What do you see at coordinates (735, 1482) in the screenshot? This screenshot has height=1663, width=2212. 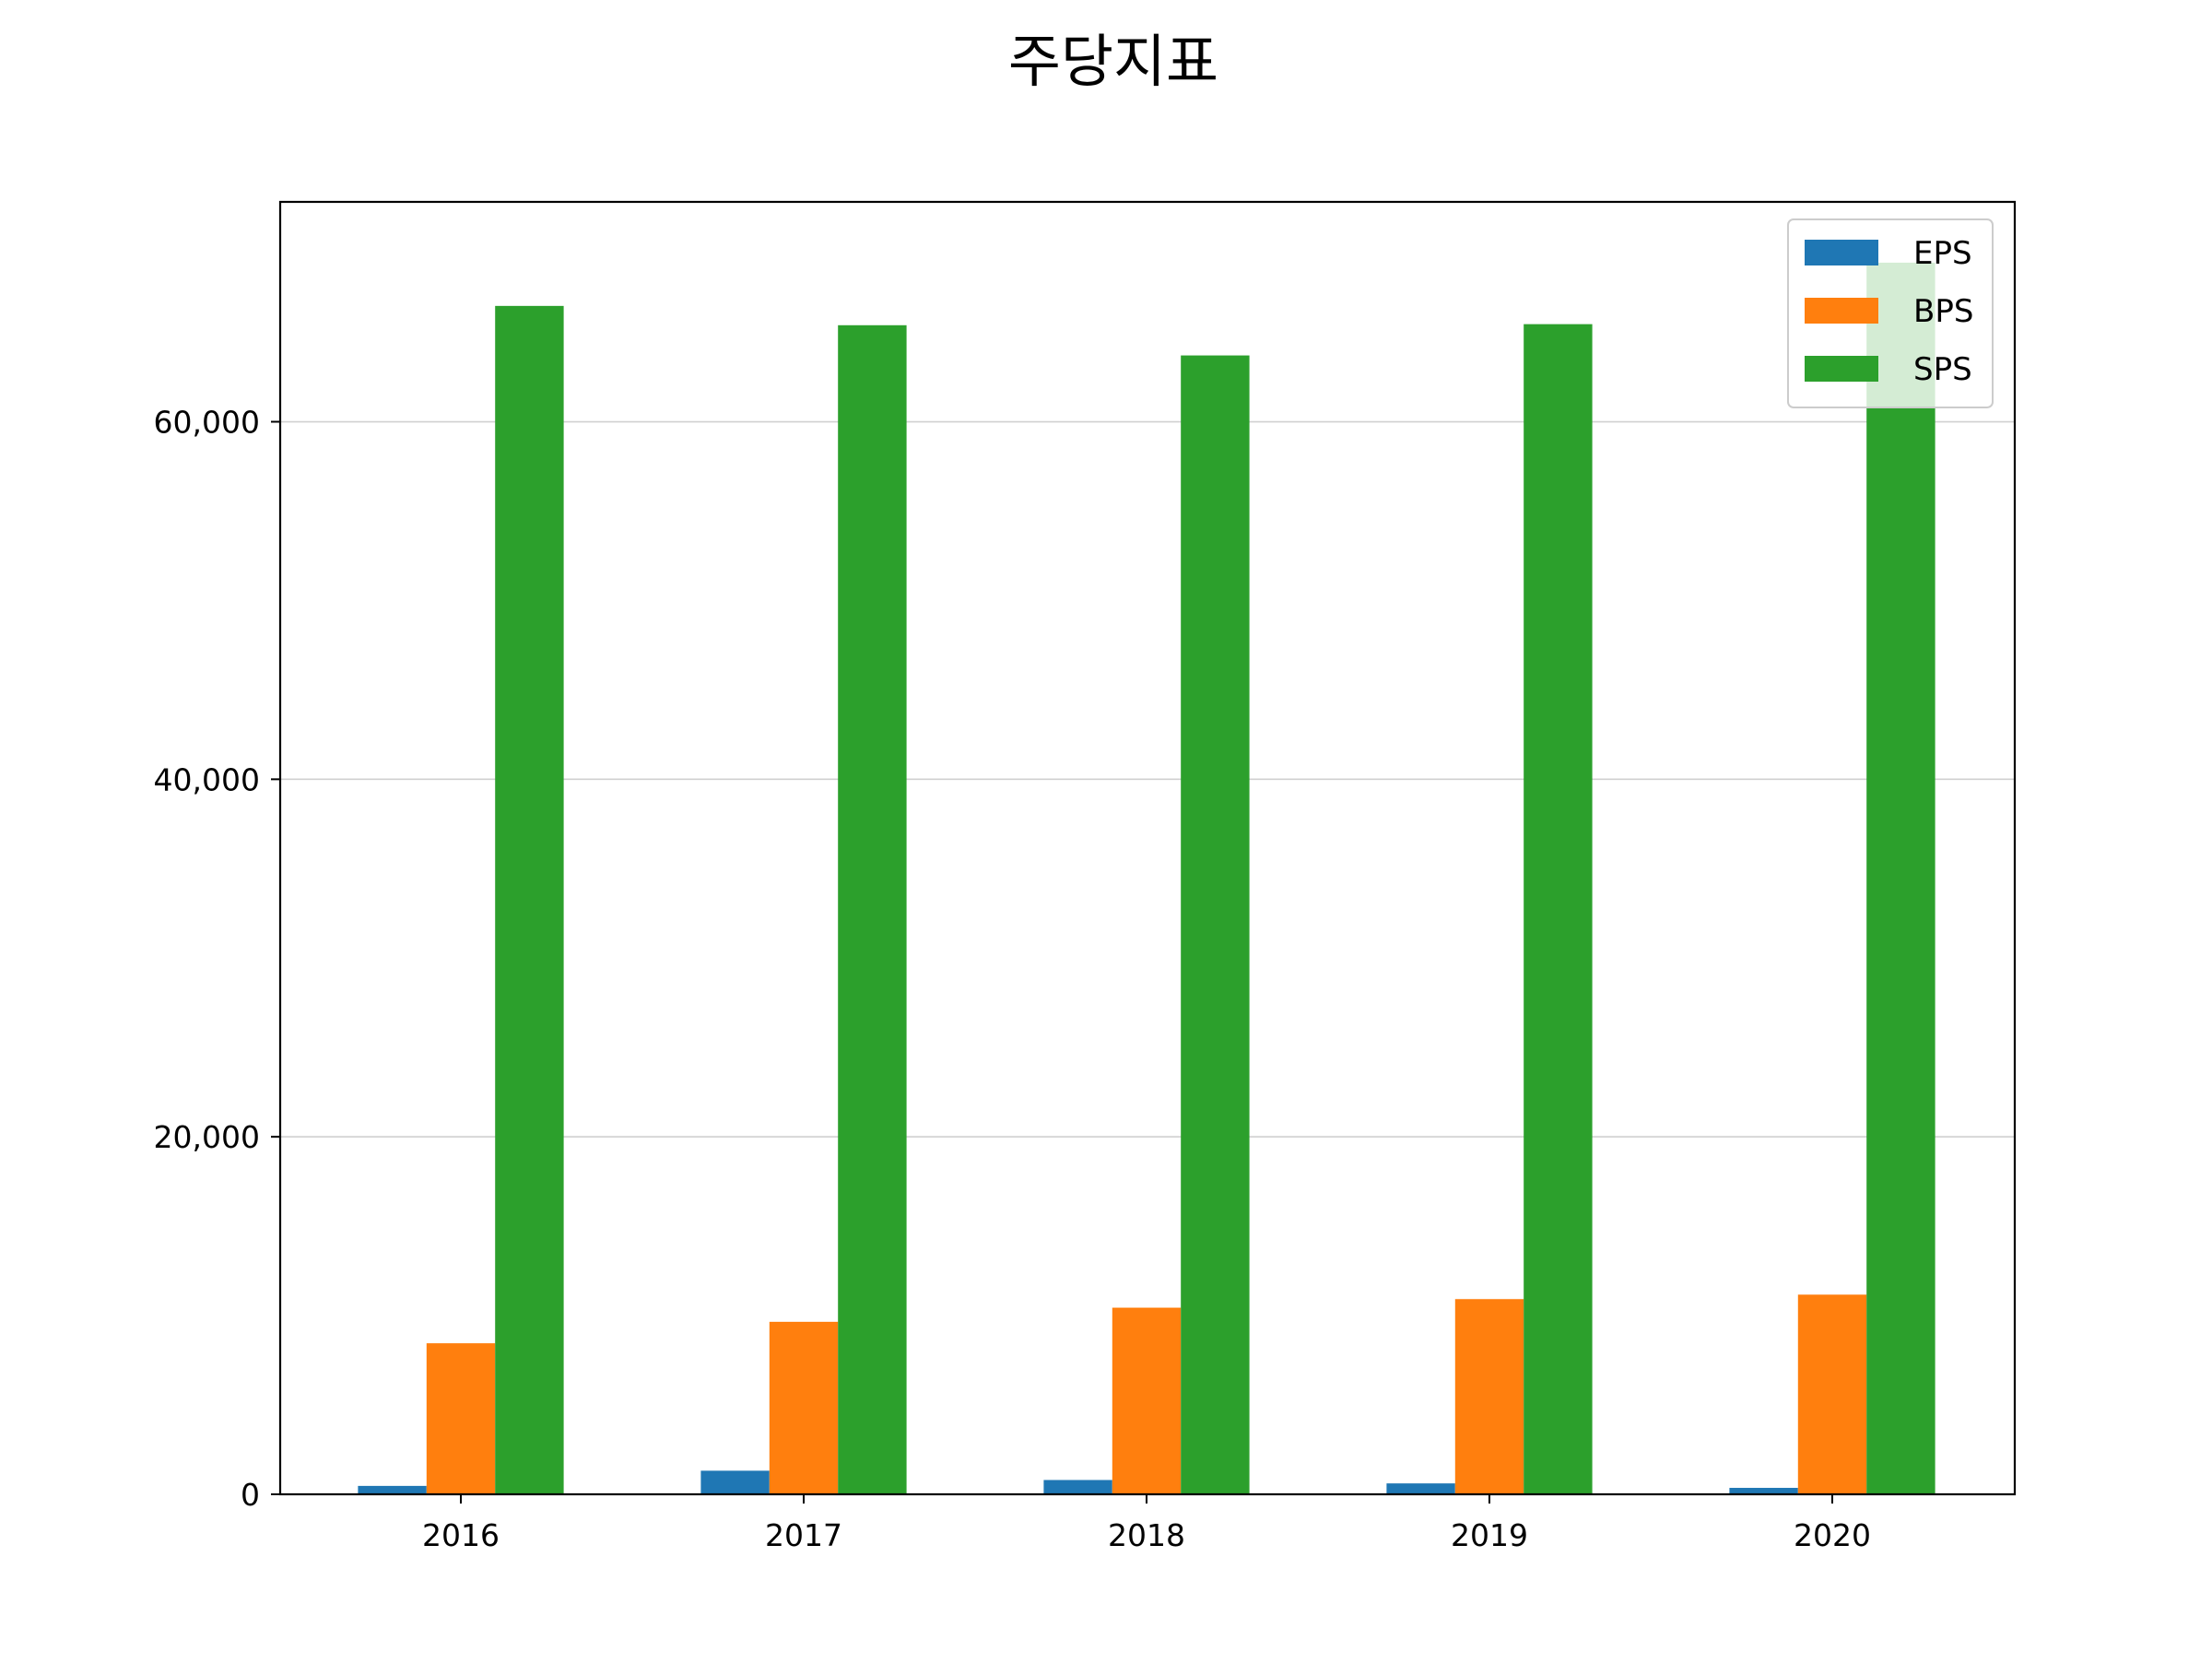 I see `bar-eps-2017` at bounding box center [735, 1482].